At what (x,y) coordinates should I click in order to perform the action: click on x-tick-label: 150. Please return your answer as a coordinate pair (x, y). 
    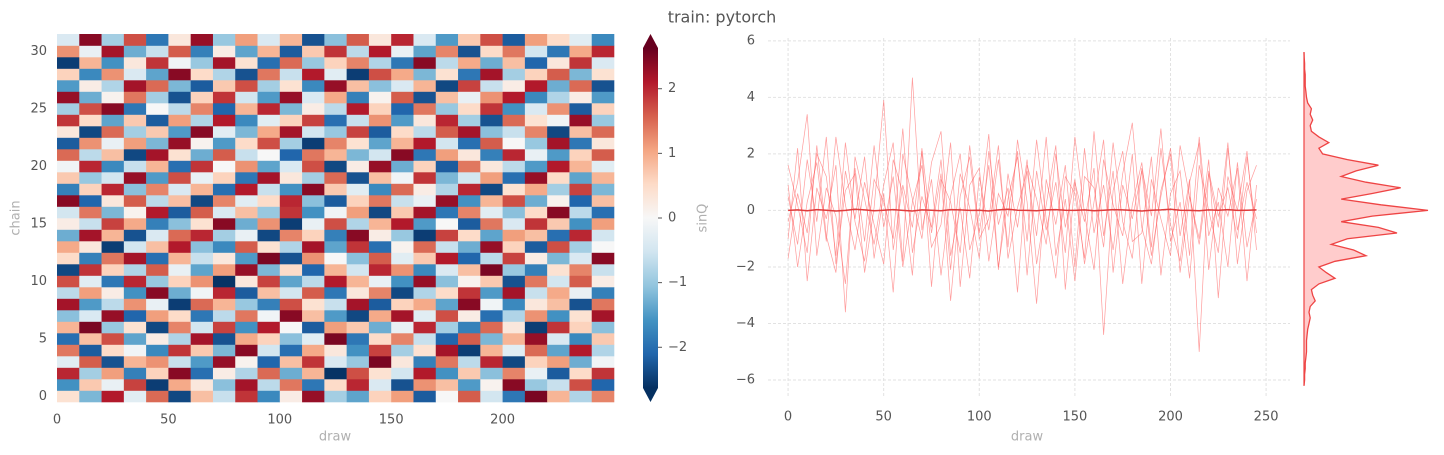
    Looking at the image, I should click on (391, 420).